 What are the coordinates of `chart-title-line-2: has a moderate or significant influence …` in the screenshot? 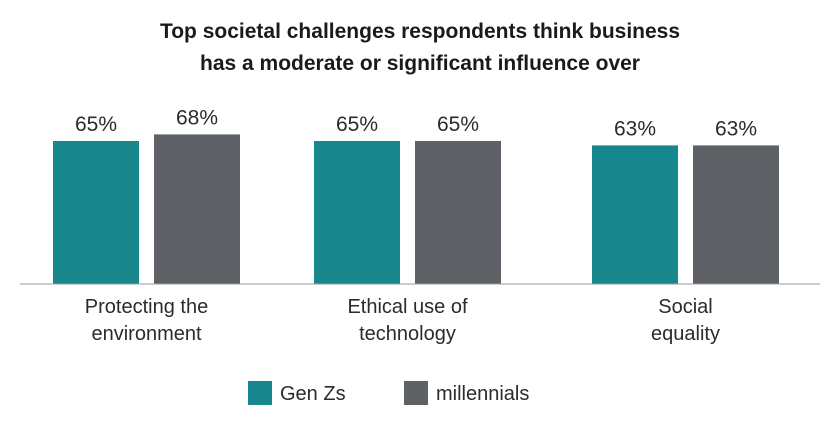 It's located at (420, 63).